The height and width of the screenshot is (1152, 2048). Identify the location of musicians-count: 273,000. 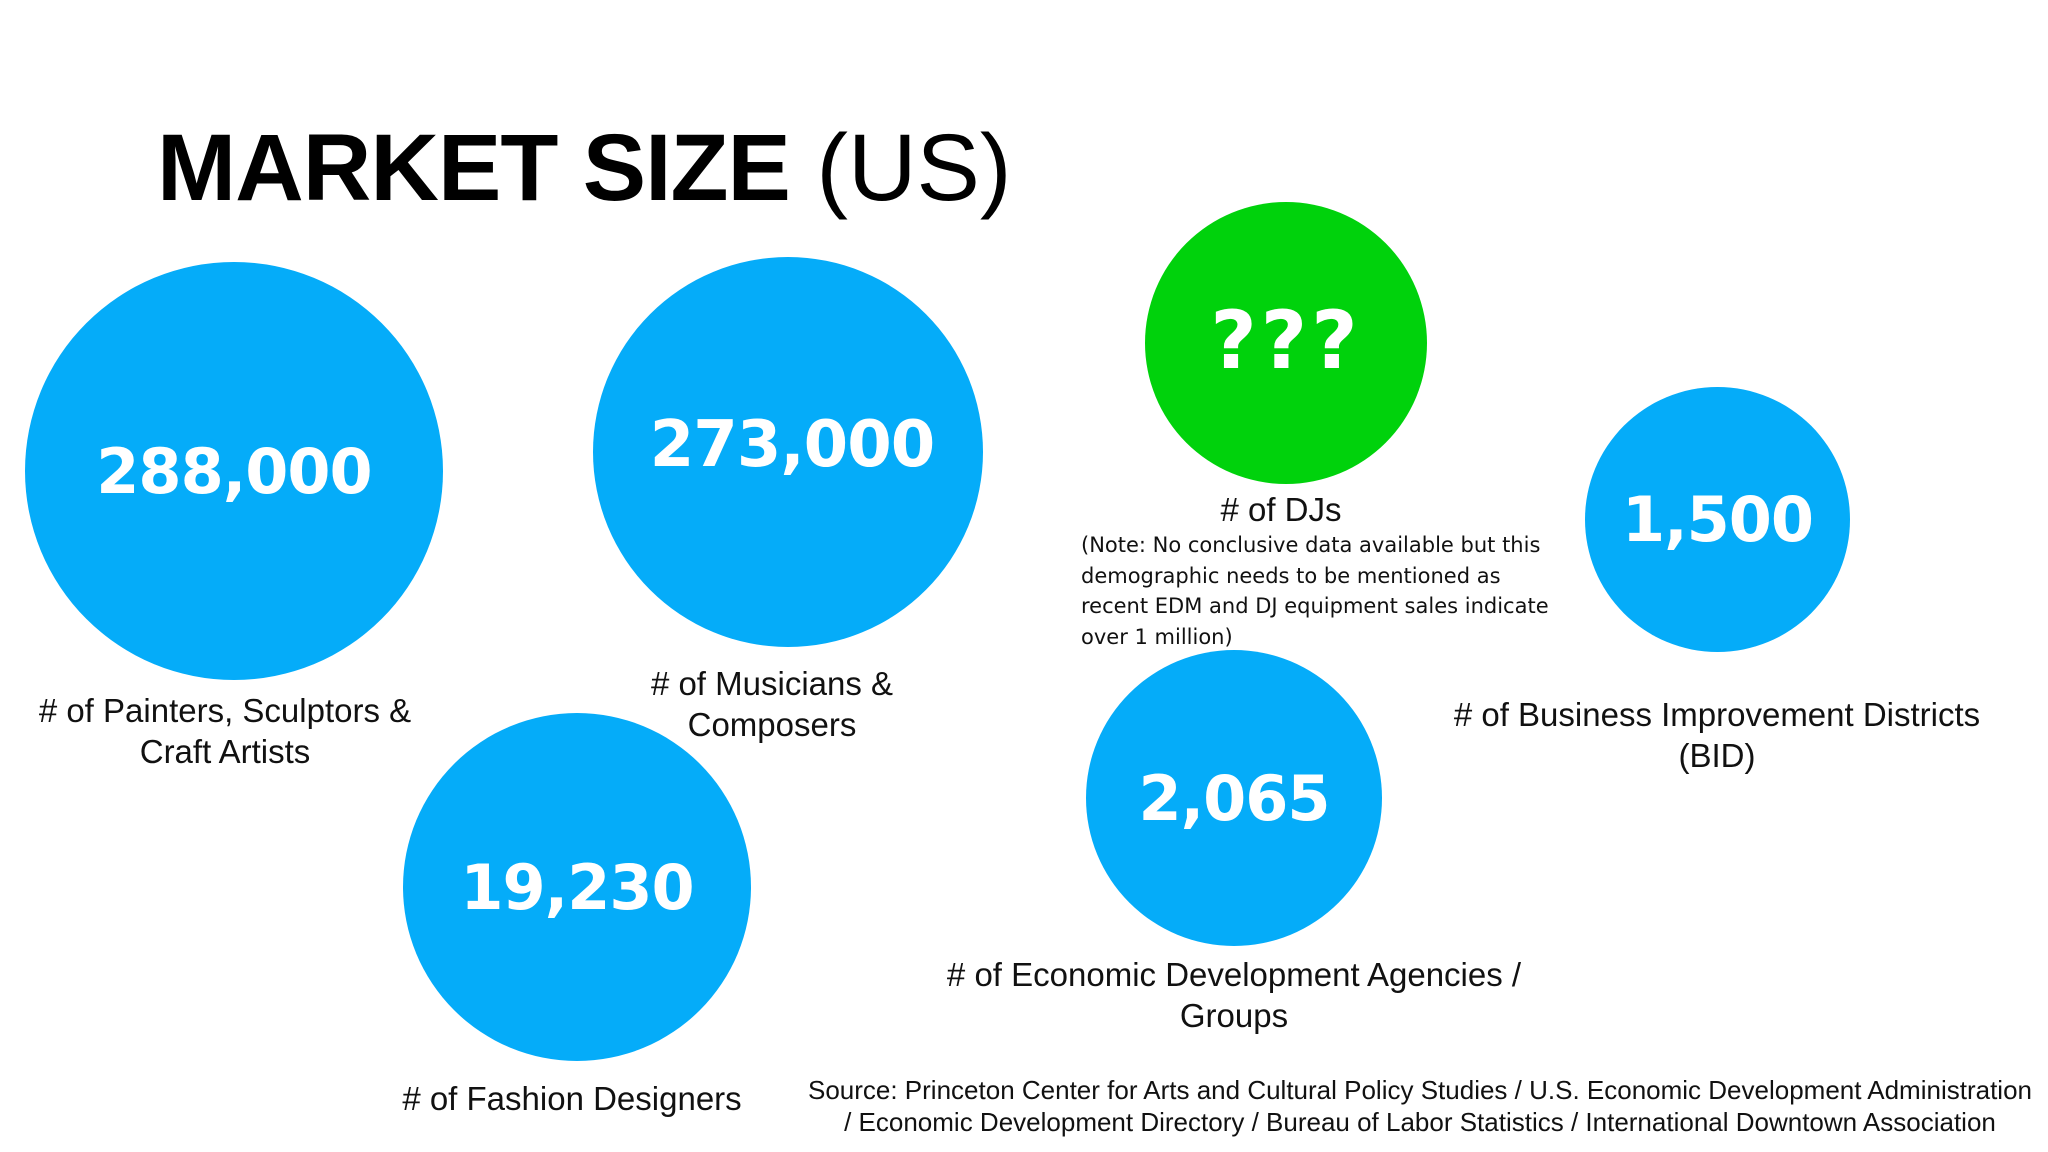
(792, 445).